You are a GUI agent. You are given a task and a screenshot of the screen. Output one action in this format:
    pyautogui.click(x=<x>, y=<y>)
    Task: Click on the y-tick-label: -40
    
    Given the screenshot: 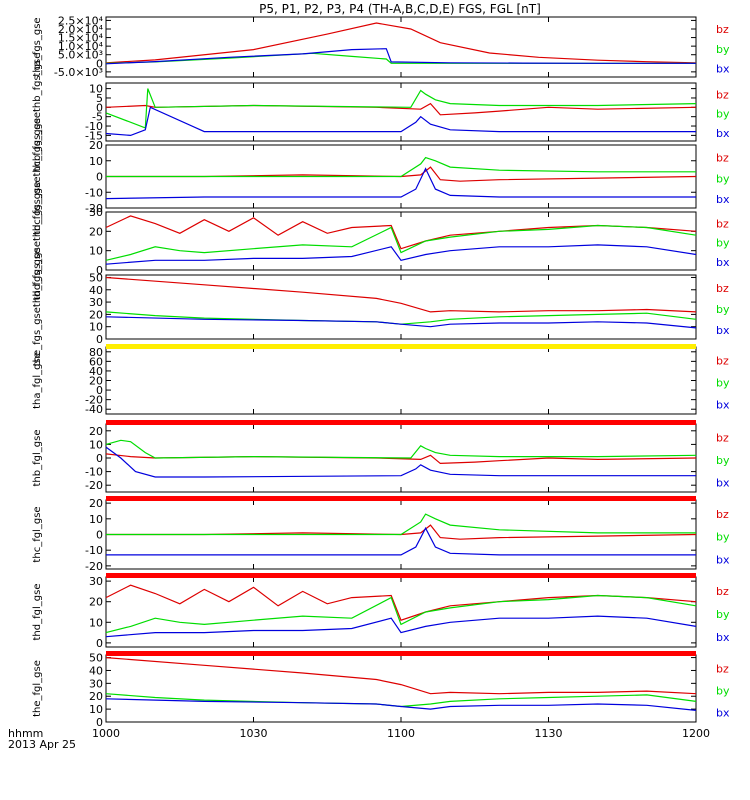 What is the action you would take?
    pyautogui.click(x=94, y=409)
    